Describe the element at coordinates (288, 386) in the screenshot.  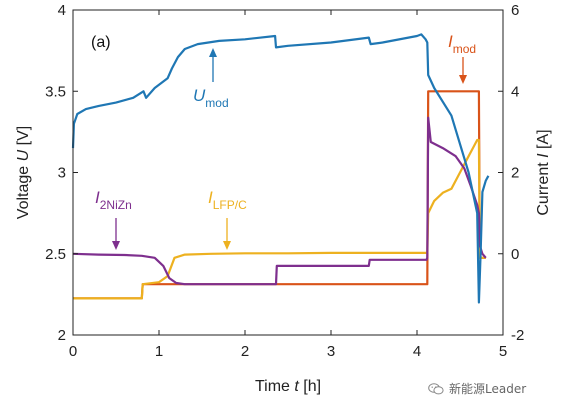
I see `x-axis-label: Time t [h]` at that location.